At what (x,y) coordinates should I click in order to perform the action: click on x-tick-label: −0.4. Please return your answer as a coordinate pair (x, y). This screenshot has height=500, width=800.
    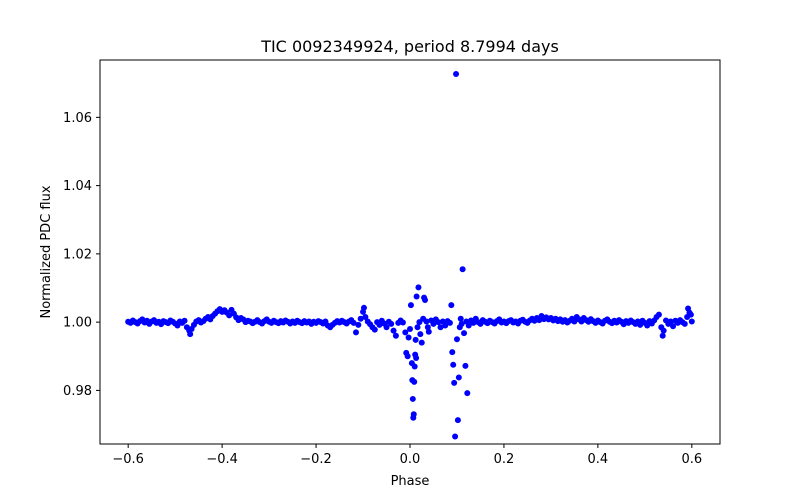
    Looking at the image, I should click on (222, 459).